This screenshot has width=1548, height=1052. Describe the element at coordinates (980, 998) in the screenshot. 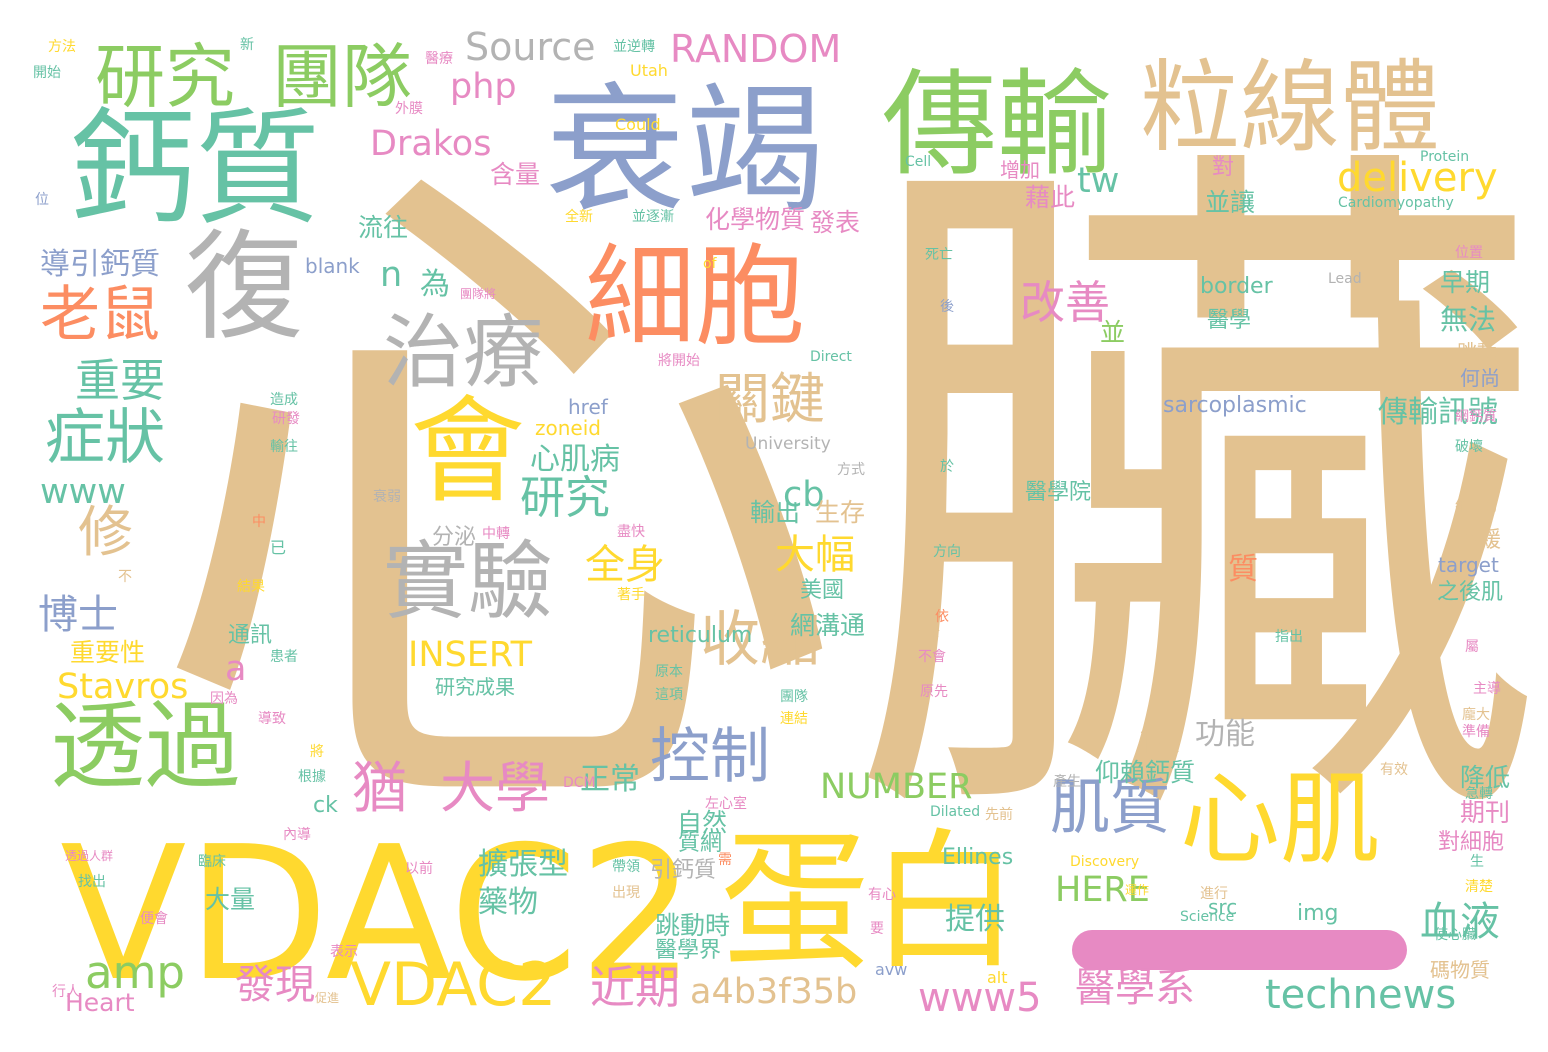

I see `word-25: www5` at that location.